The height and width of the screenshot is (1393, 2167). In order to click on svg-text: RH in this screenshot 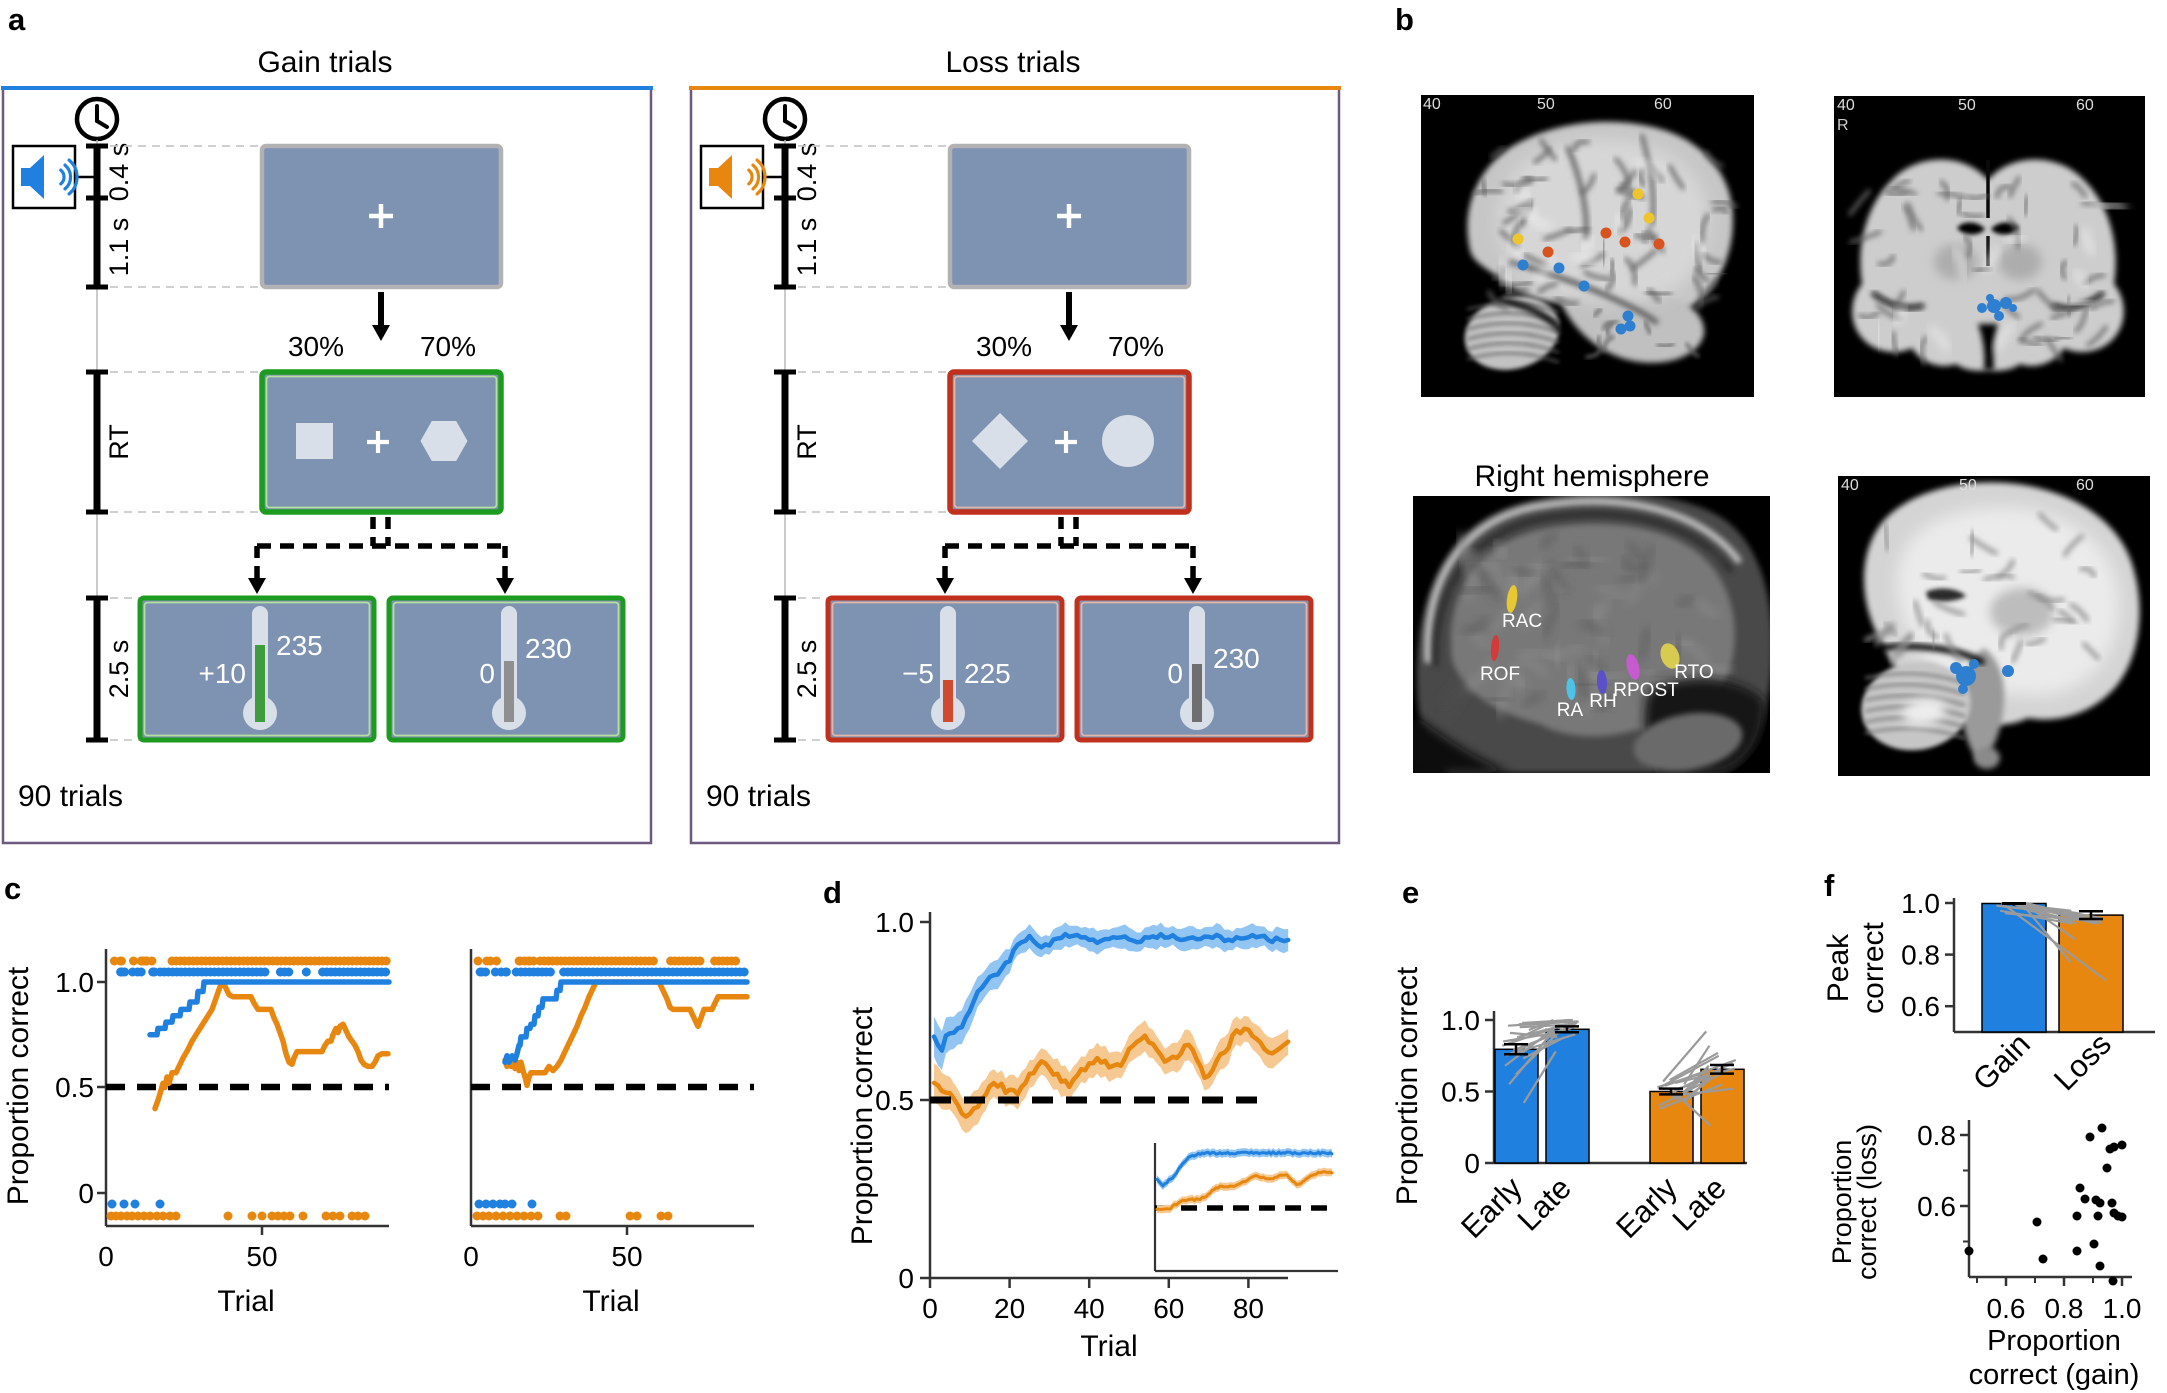, I will do `click(1602, 701)`.